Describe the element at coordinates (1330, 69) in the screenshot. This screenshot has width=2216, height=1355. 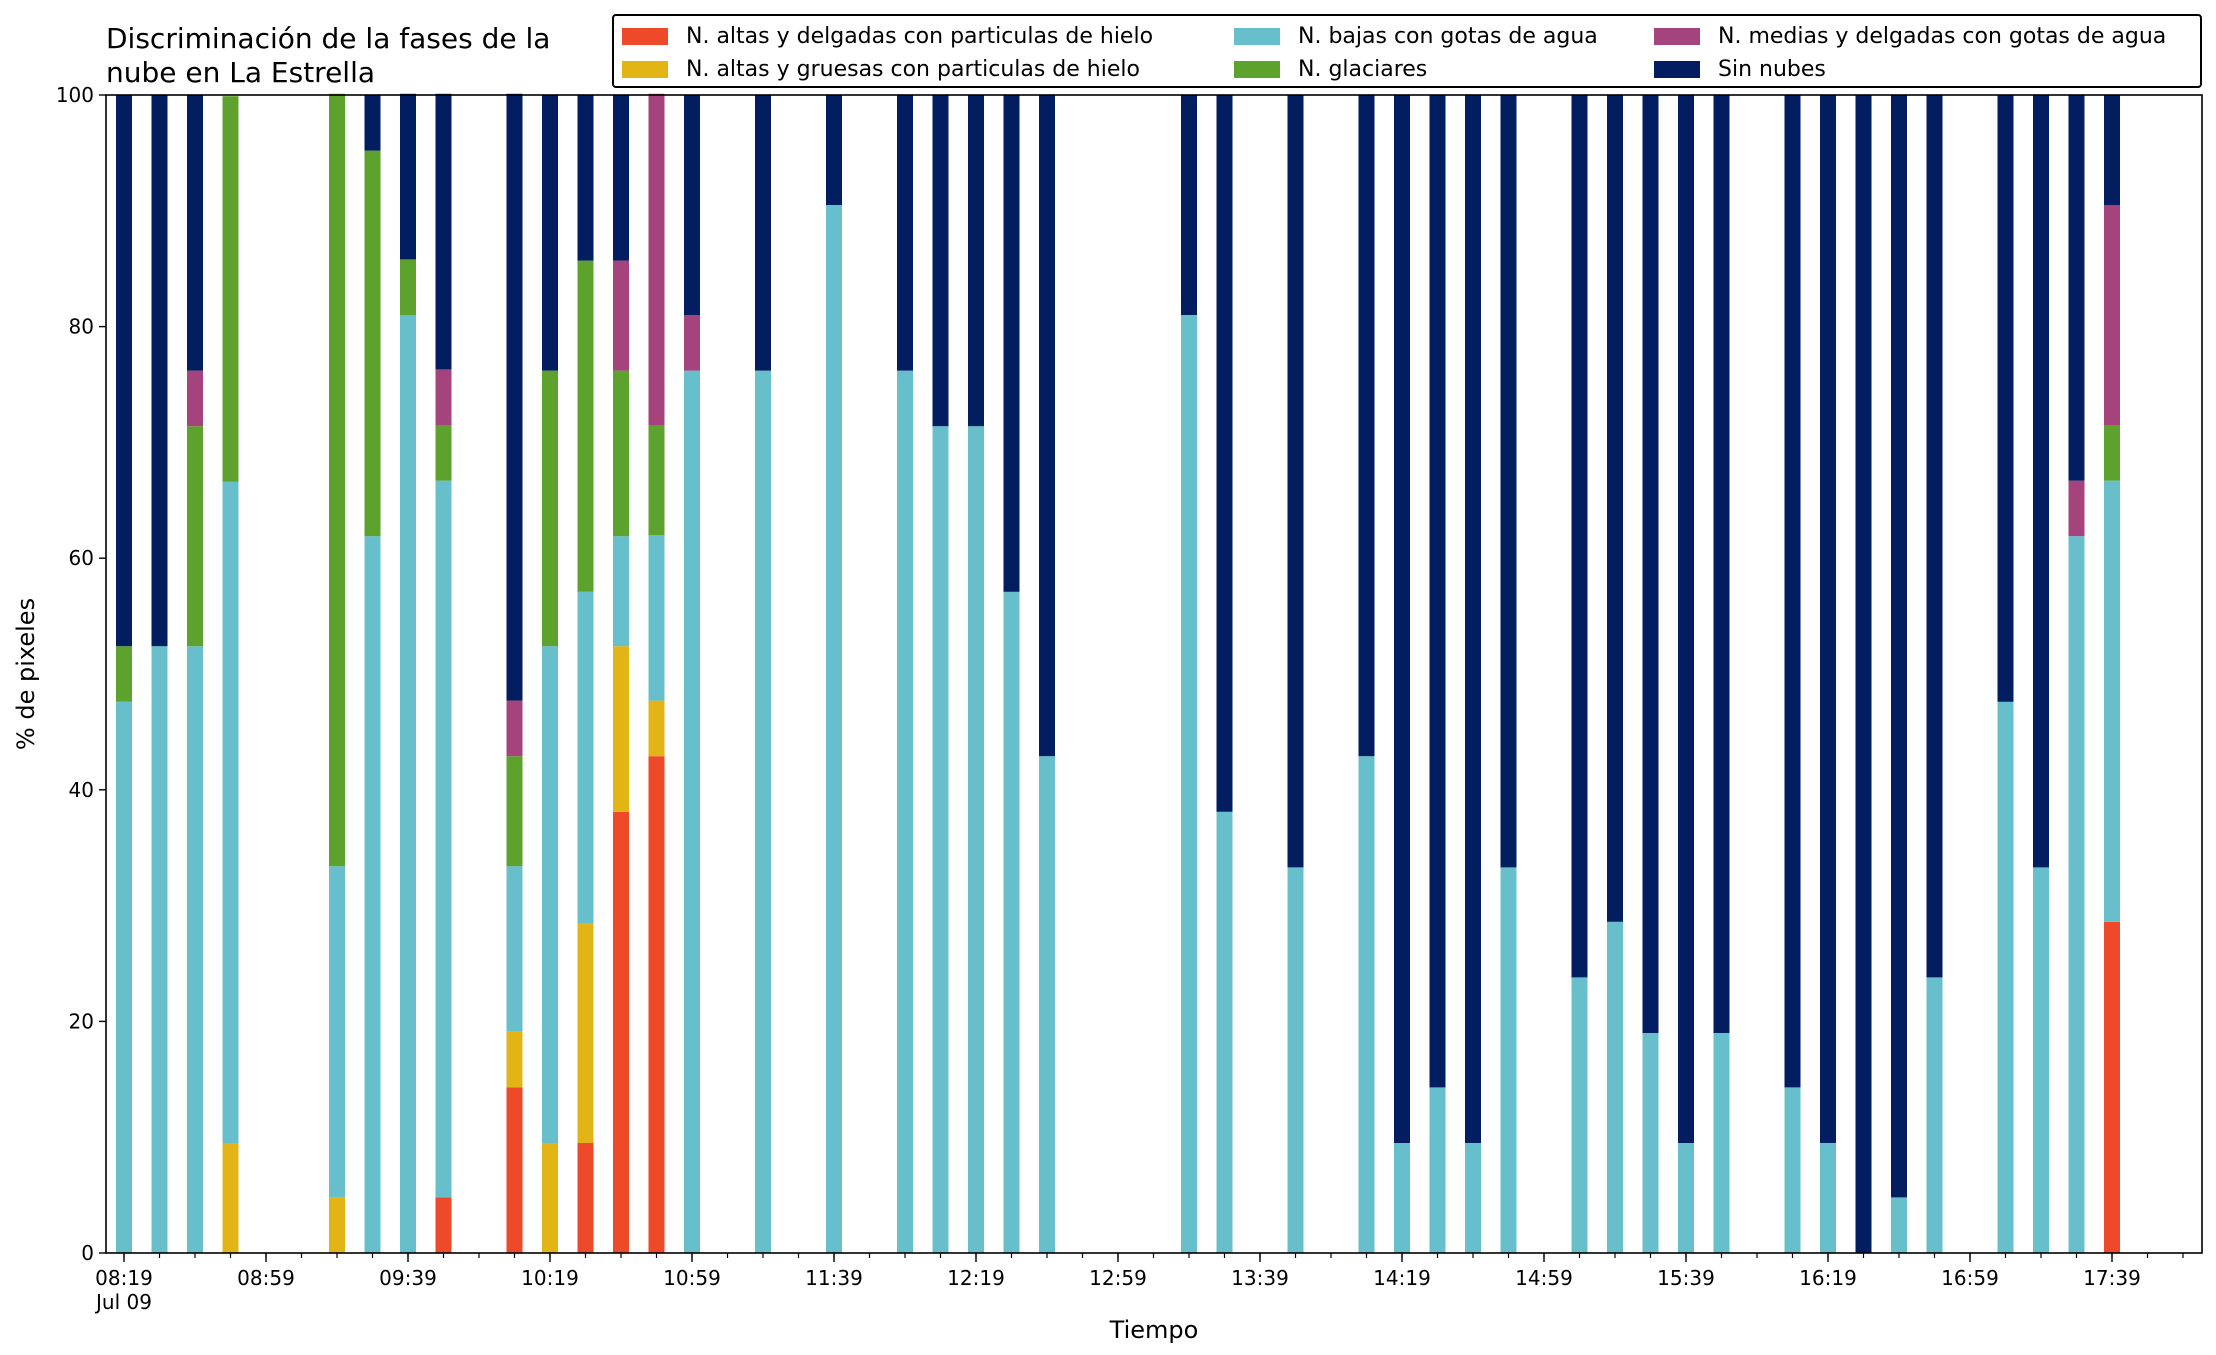
I see `legend-item: N. glaciares` at that location.